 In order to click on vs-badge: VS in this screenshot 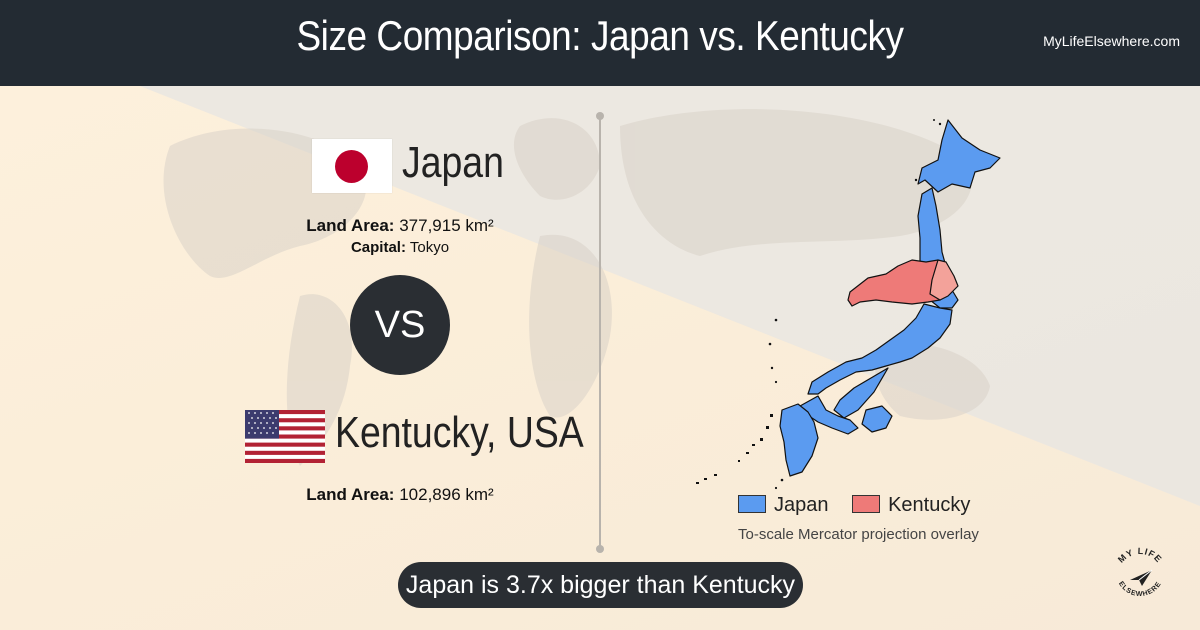, I will do `click(400, 325)`.